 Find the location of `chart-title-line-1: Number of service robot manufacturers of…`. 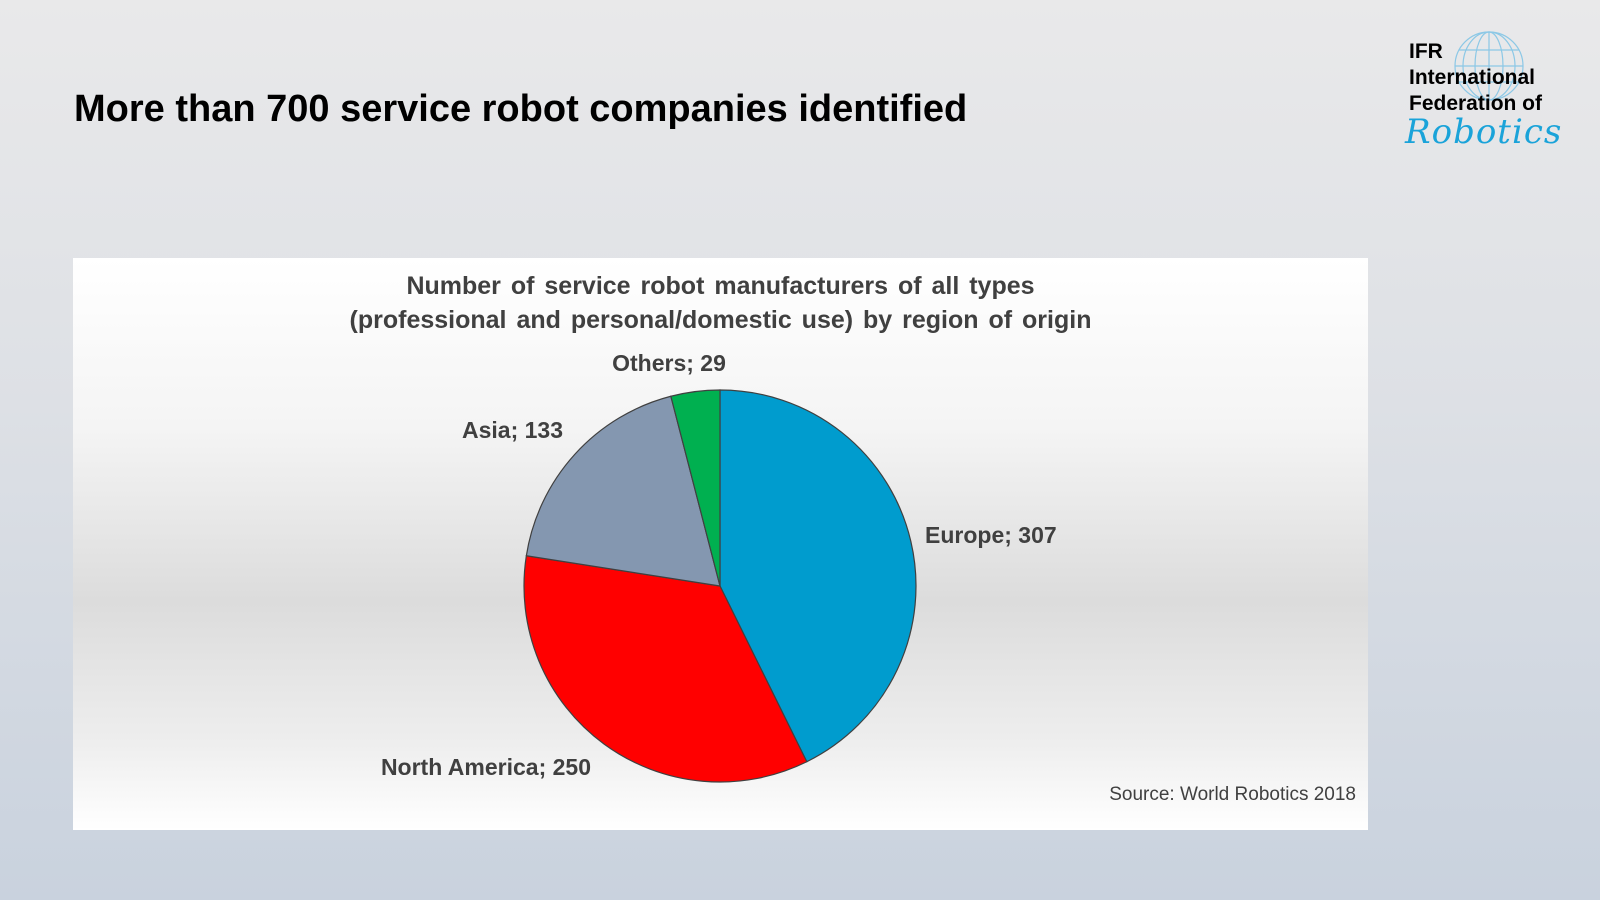

chart-title-line-1: Number of service robot manufacturers of… is located at coordinates (720, 286).